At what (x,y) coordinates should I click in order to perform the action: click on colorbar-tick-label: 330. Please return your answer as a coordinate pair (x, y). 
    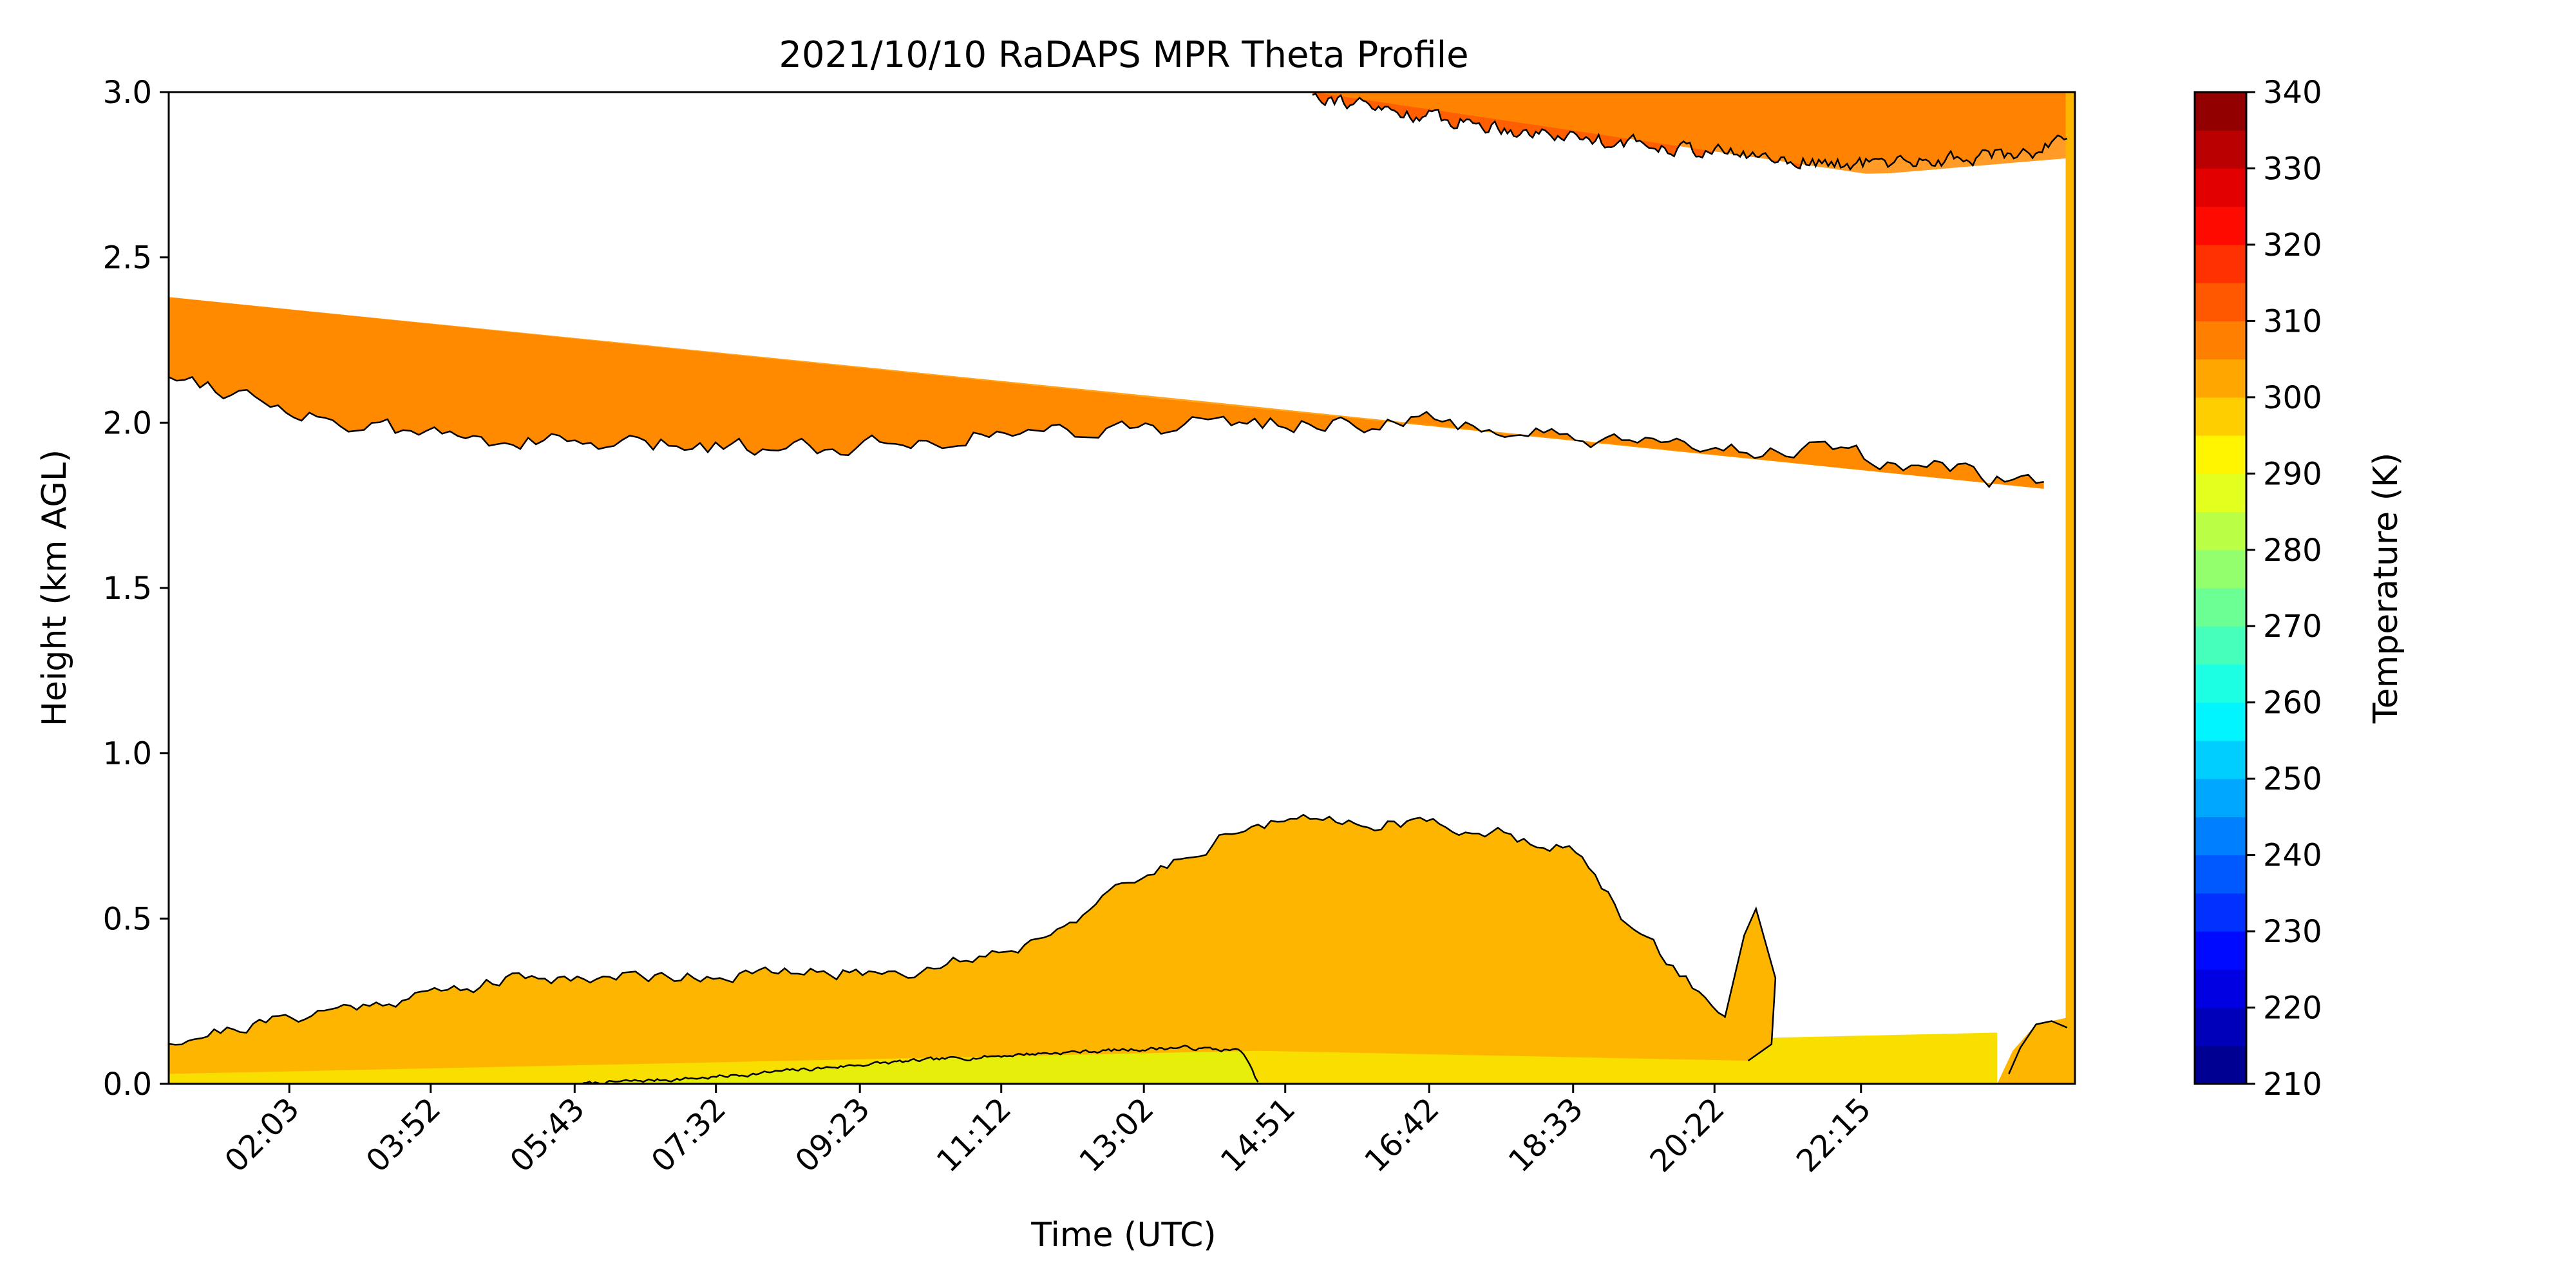
    Looking at the image, I should click on (2293, 169).